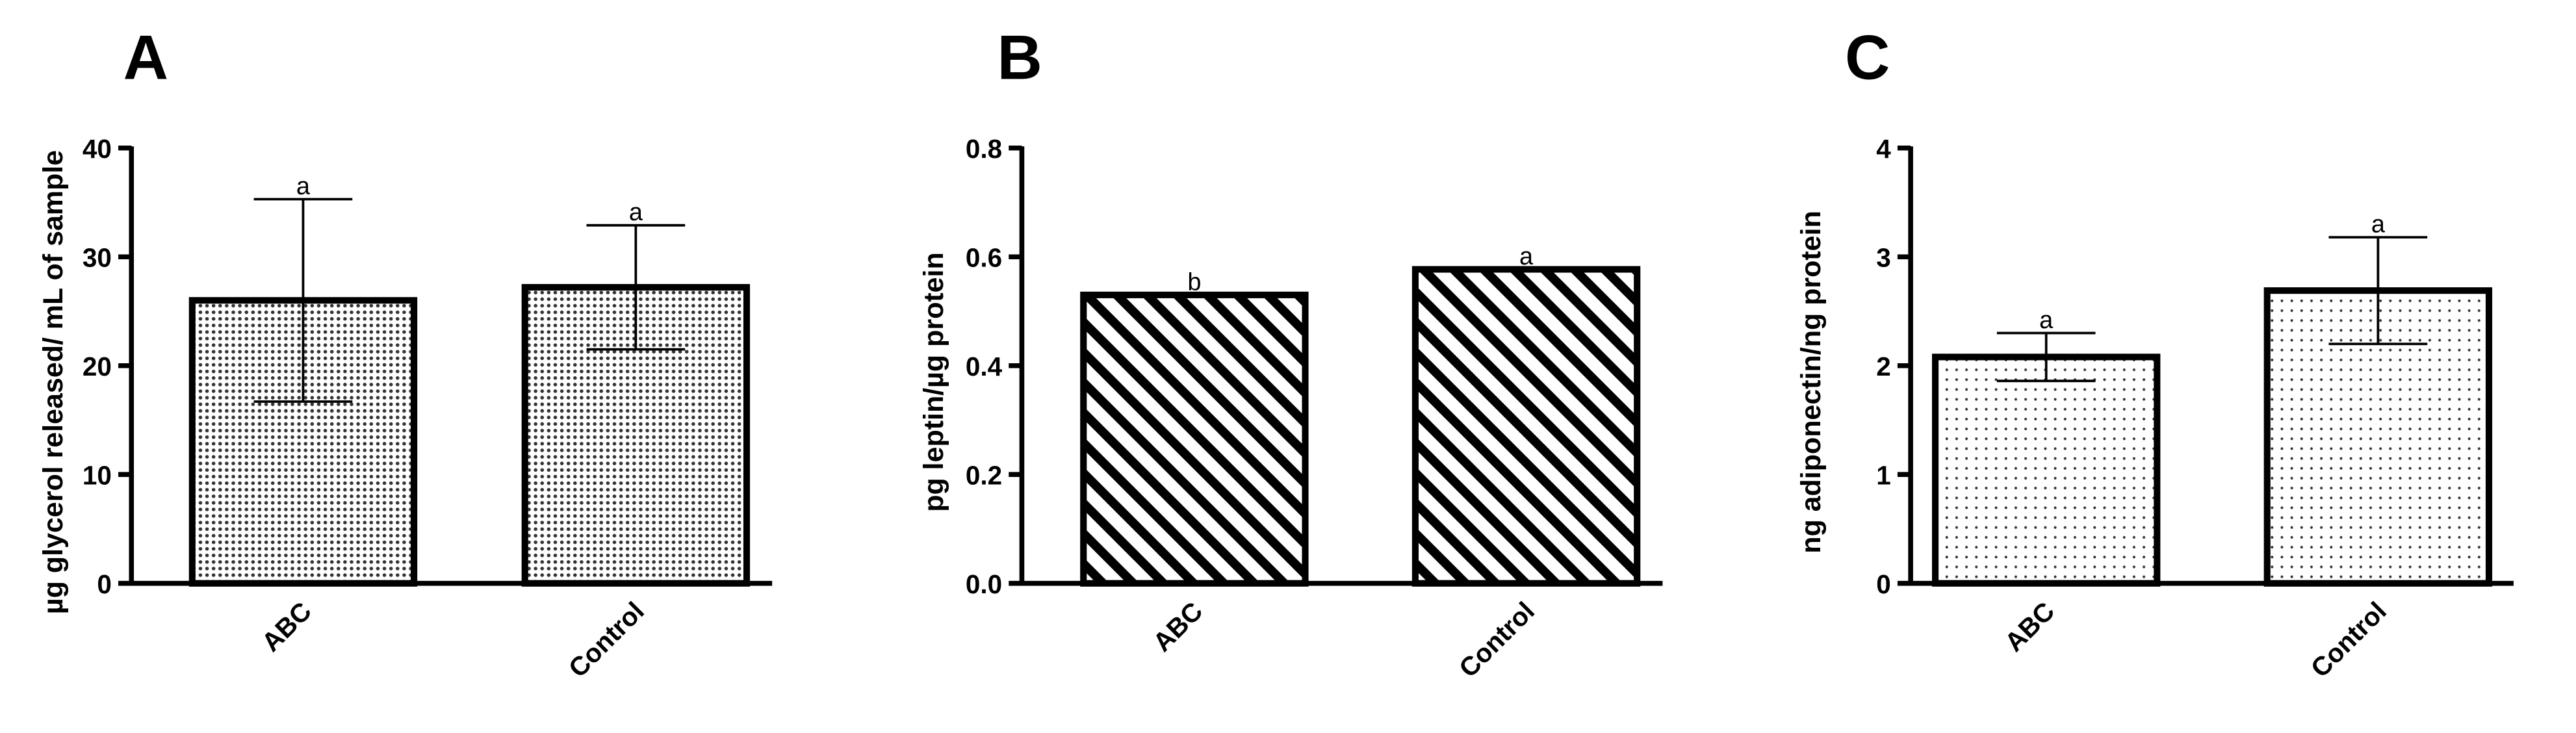 This screenshot has width=2576, height=733. What do you see at coordinates (1194, 282) in the screenshot?
I see `annotation: b` at bounding box center [1194, 282].